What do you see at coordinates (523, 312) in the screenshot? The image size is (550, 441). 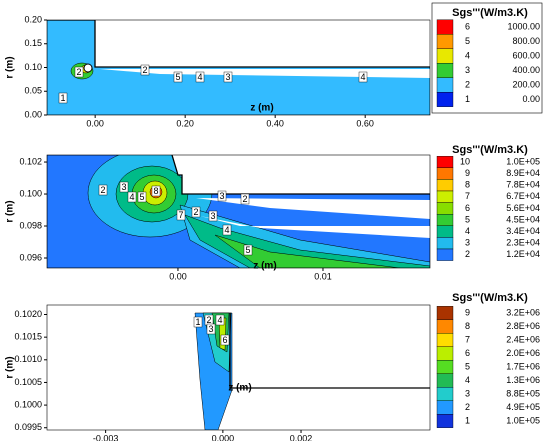 I see `legend-label: 3.2E+06` at bounding box center [523, 312].